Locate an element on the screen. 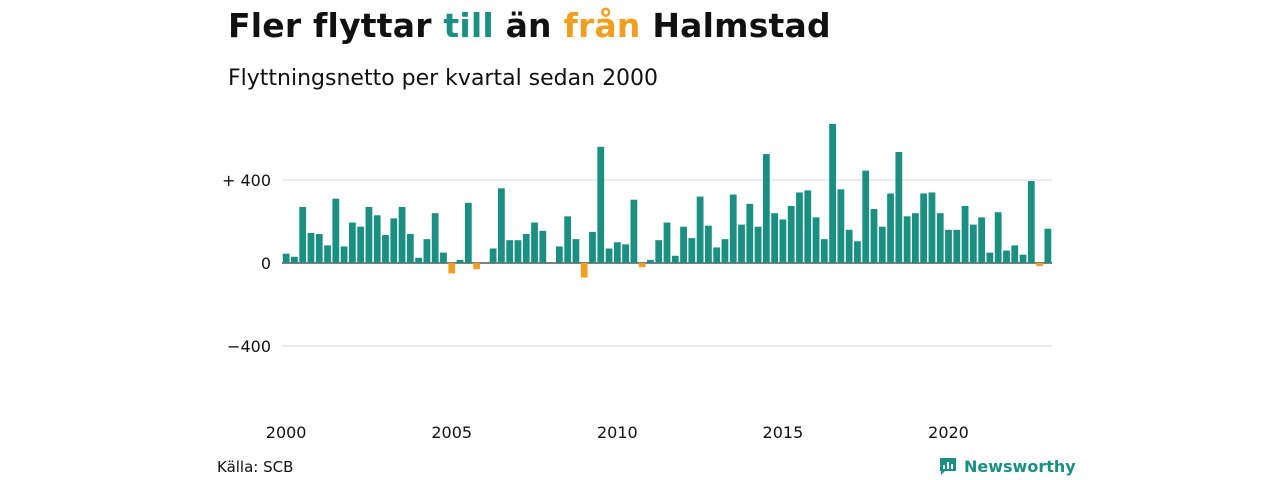 The image size is (1280, 480). source-label: Källa: SCB is located at coordinates (255, 467).